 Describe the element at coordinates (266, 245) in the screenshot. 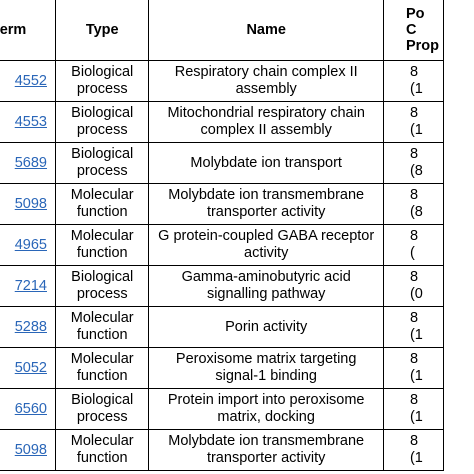

I see `name-cell: G protein-coupled GABA receptor activity` at that location.